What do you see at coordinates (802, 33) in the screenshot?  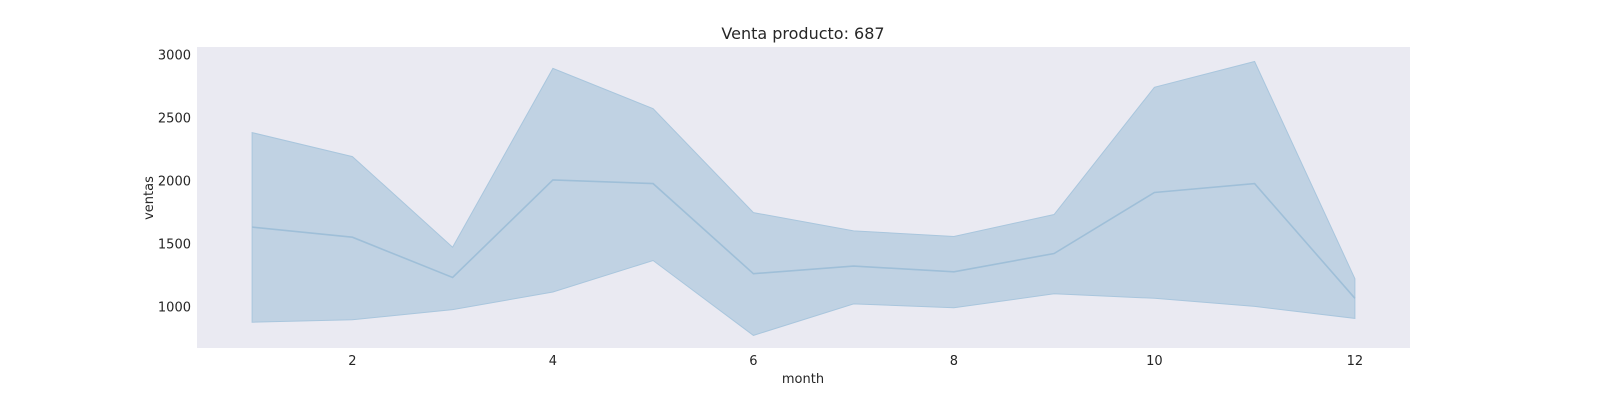 I see `chart-title: Venta producto: 687` at bounding box center [802, 33].